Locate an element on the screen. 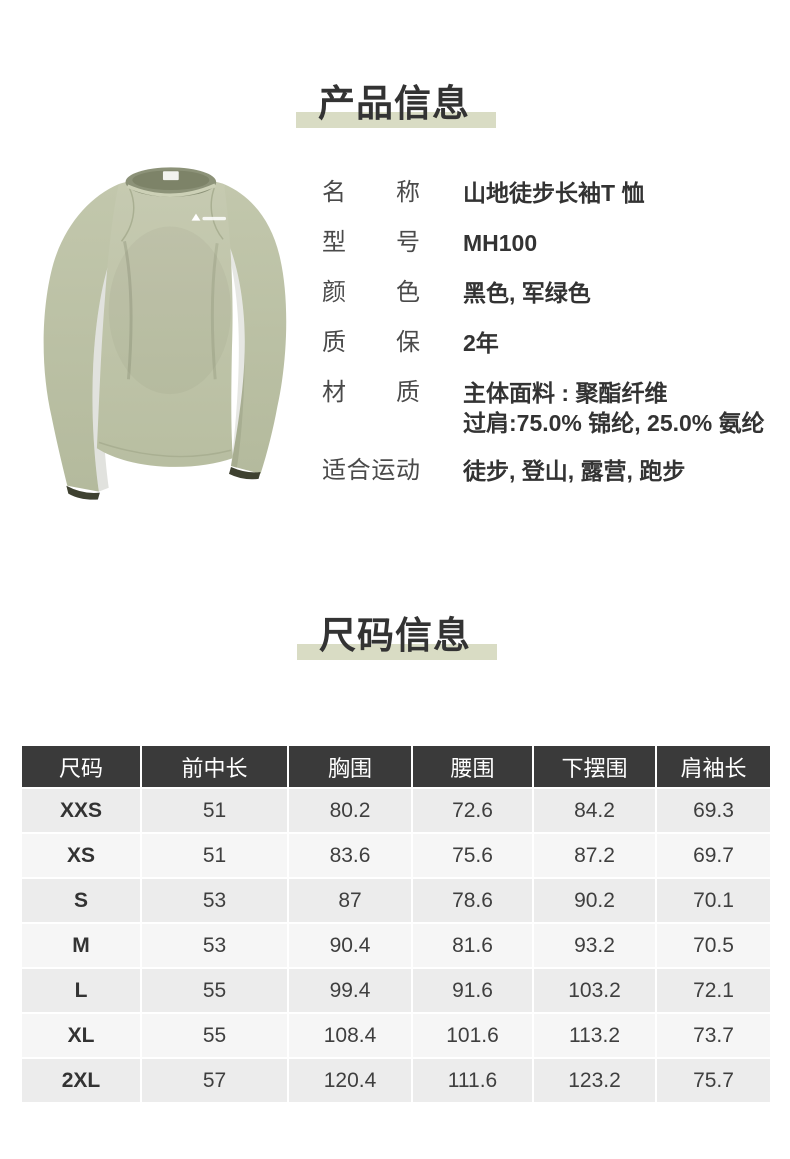 Image resolution: width=790 pixels, height=1159 pixels. cell-size: XL is located at coordinates (81, 1035).